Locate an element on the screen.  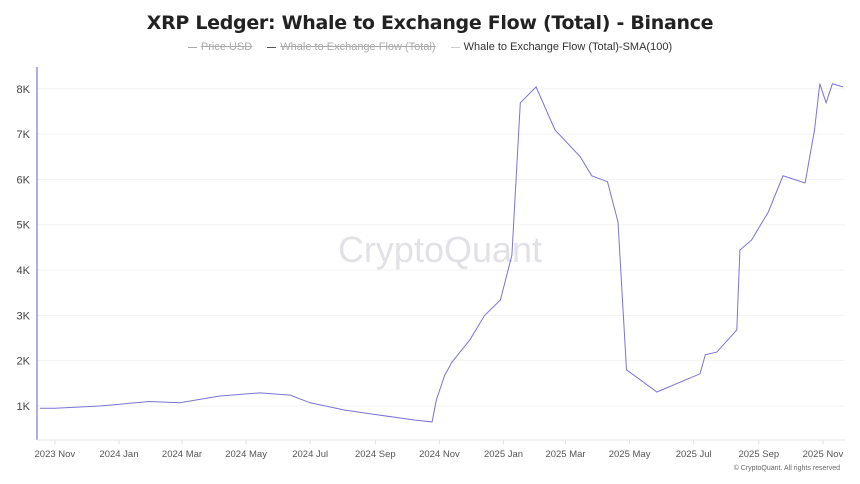
y-tick-label: 3K is located at coordinates (24, 316).